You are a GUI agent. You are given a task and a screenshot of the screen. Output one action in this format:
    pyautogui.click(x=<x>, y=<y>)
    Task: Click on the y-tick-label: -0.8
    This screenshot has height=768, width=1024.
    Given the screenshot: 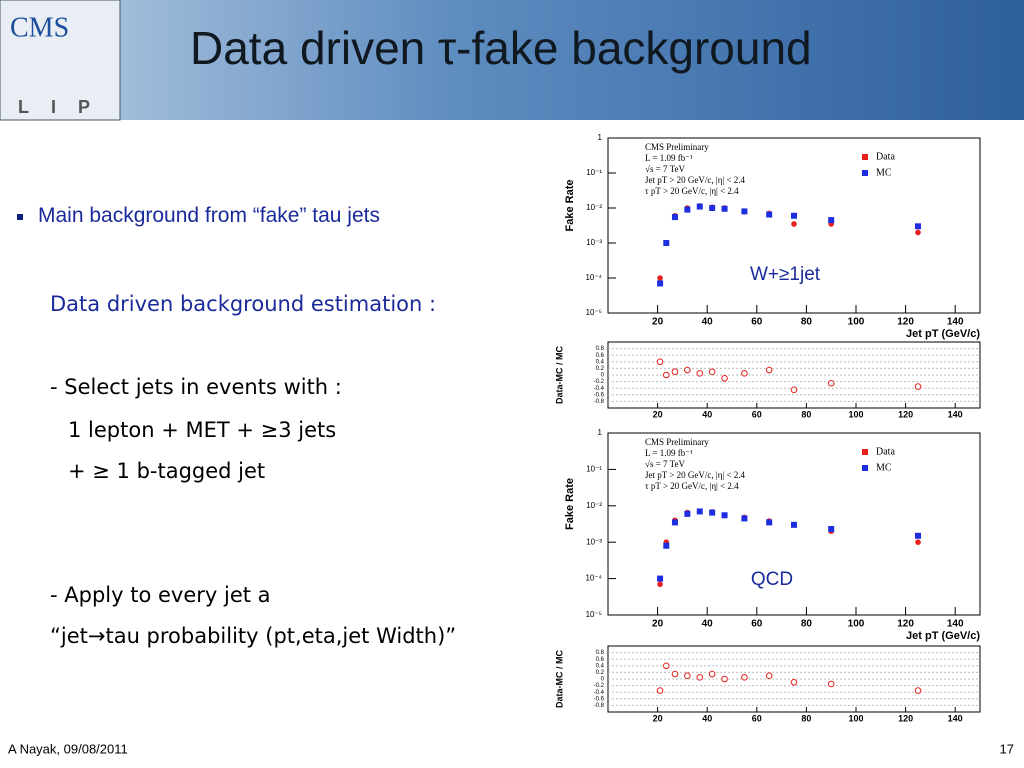 What is the action you would take?
    pyautogui.click(x=599, y=402)
    